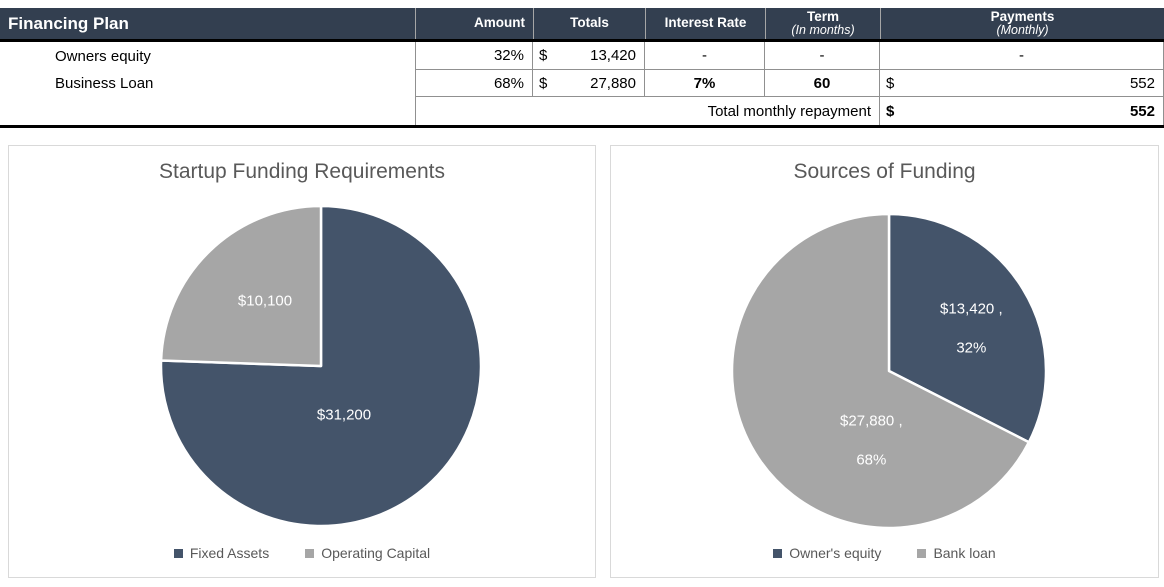 The height and width of the screenshot is (587, 1164). What do you see at coordinates (613, 55) in the screenshot?
I see `totals-value: 13,420` at bounding box center [613, 55].